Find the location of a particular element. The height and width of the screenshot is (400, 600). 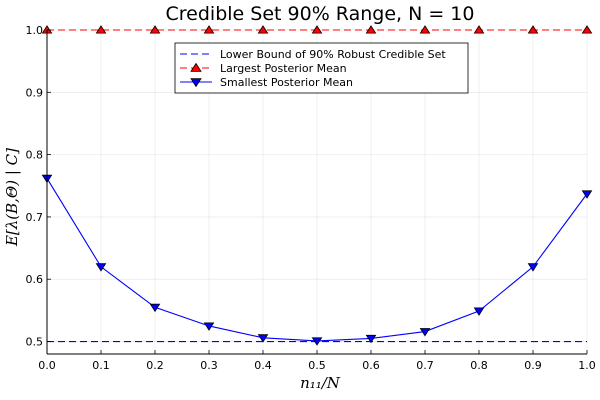

x-tick-label: 0.2 is located at coordinates (155, 365).